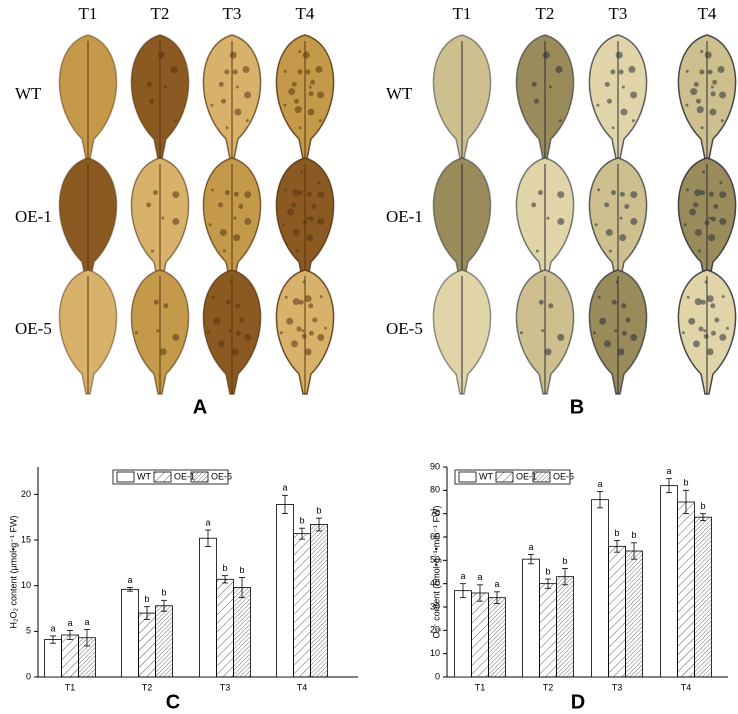 This screenshot has height=714, width=738. Describe the element at coordinates (545, 13) in the screenshot. I see `column-label: T2` at that location.